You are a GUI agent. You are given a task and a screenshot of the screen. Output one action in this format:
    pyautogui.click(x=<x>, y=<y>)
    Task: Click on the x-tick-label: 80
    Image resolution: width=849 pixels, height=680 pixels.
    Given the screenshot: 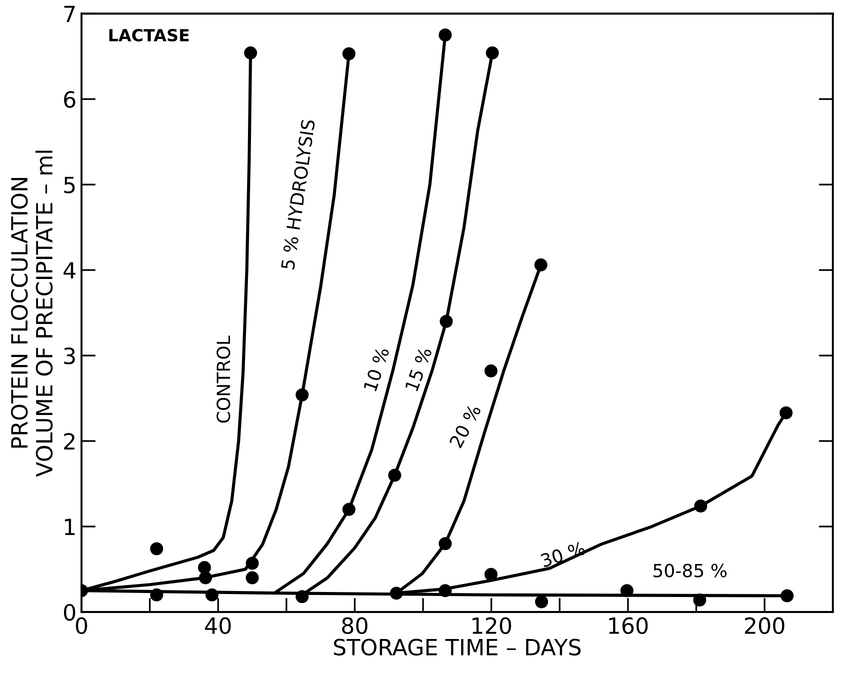 What is the action you would take?
    pyautogui.click(x=355, y=625)
    